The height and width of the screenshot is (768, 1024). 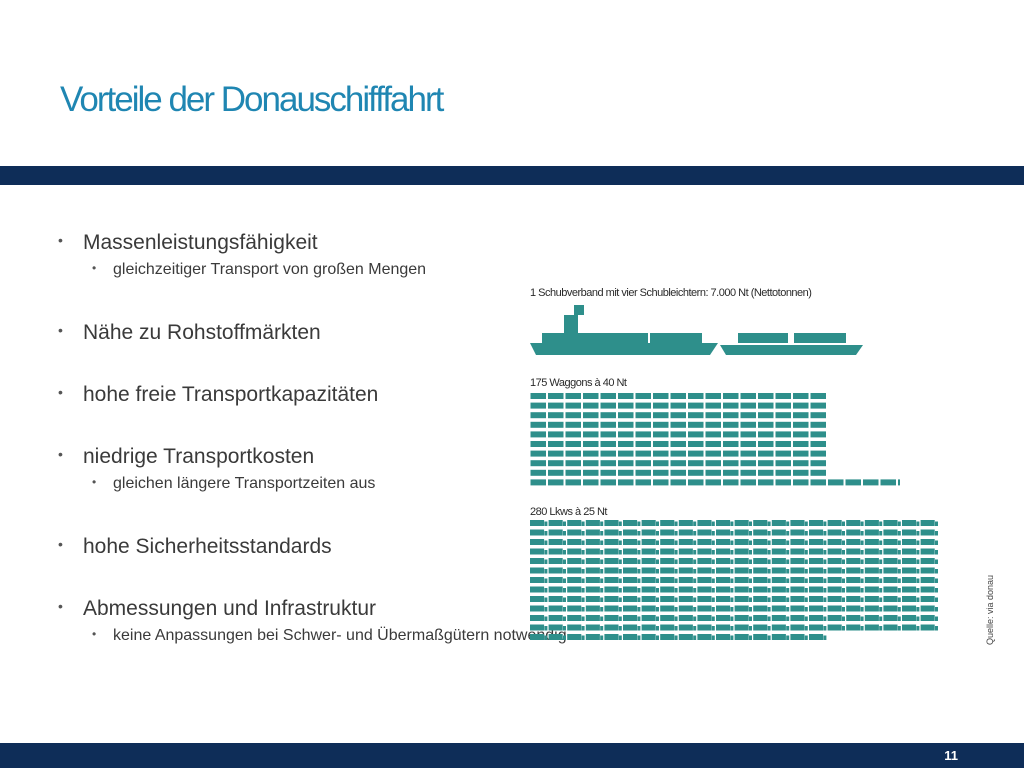 I want to click on page-number: 11, so click(x=951, y=755).